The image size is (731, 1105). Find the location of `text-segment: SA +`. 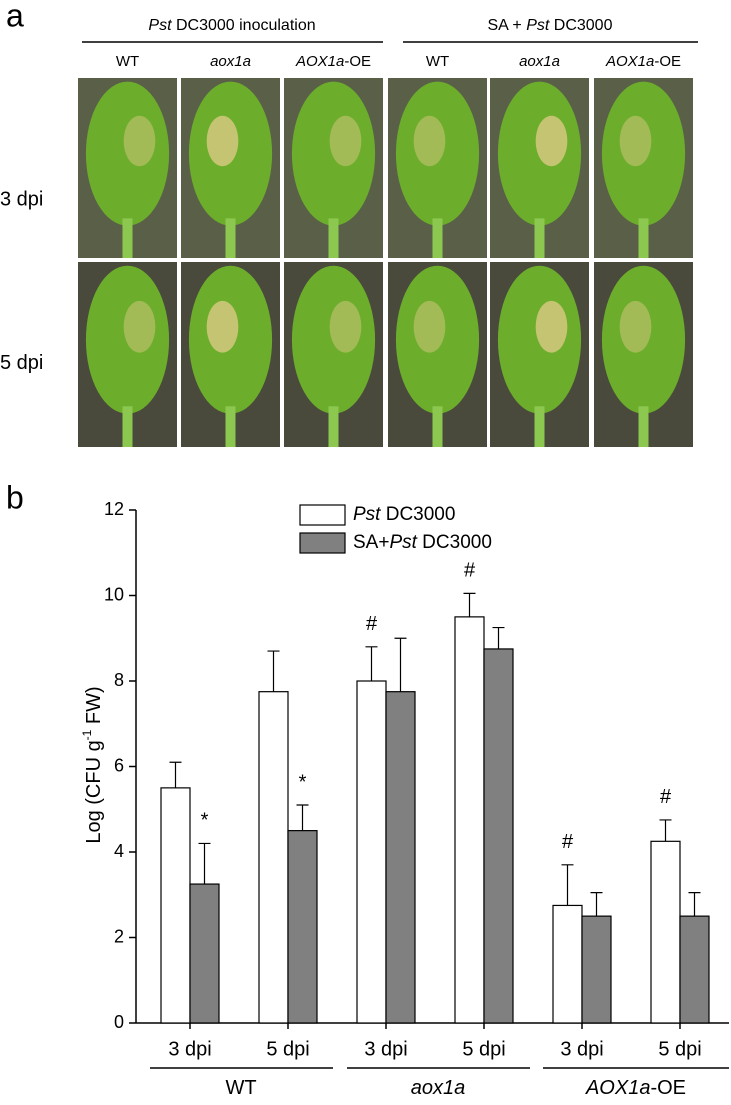

text-segment: SA + is located at coordinates (507, 25).